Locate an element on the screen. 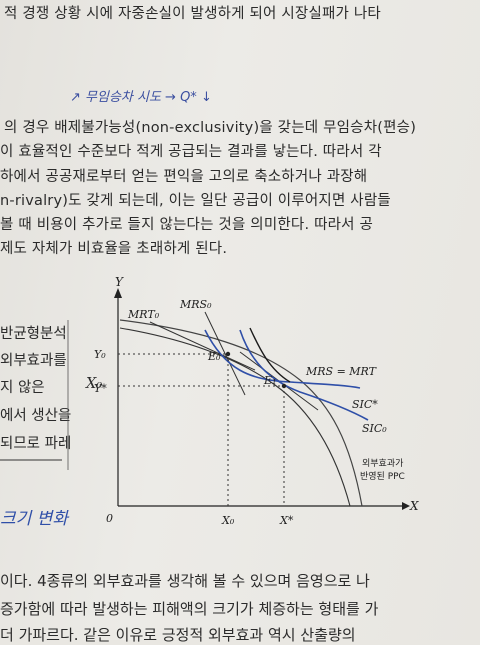 The height and width of the screenshot is (645, 480). x0-label: X₀ is located at coordinates (228, 520).